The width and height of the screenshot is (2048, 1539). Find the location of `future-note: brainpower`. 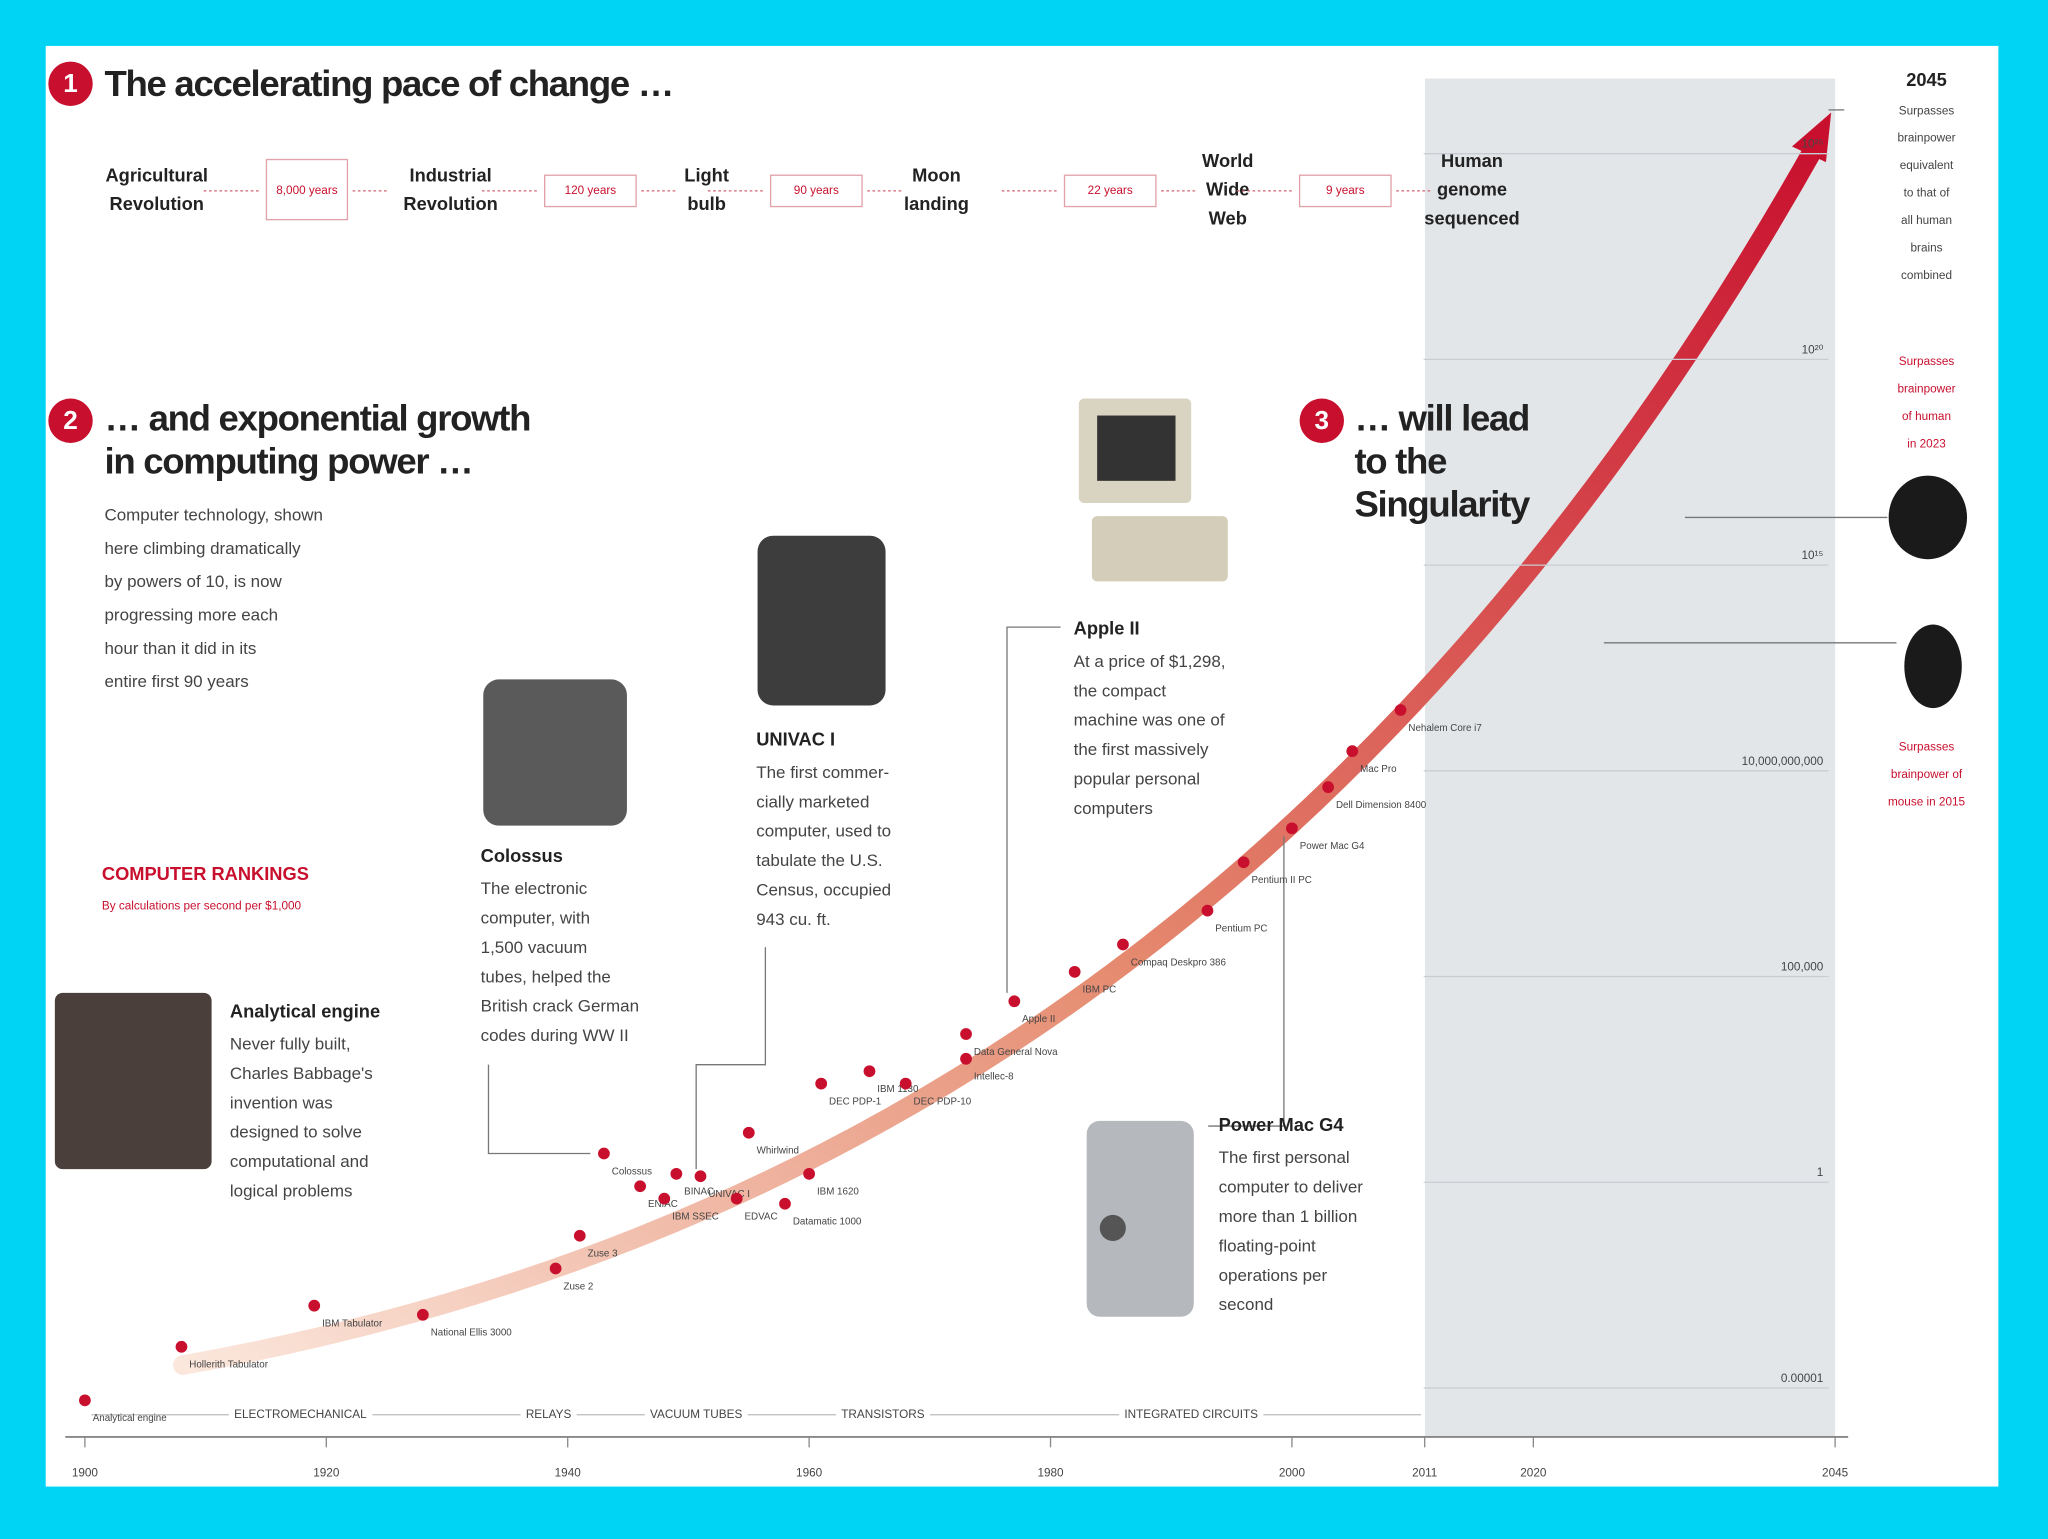

future-note: brainpower is located at coordinates (1926, 138).